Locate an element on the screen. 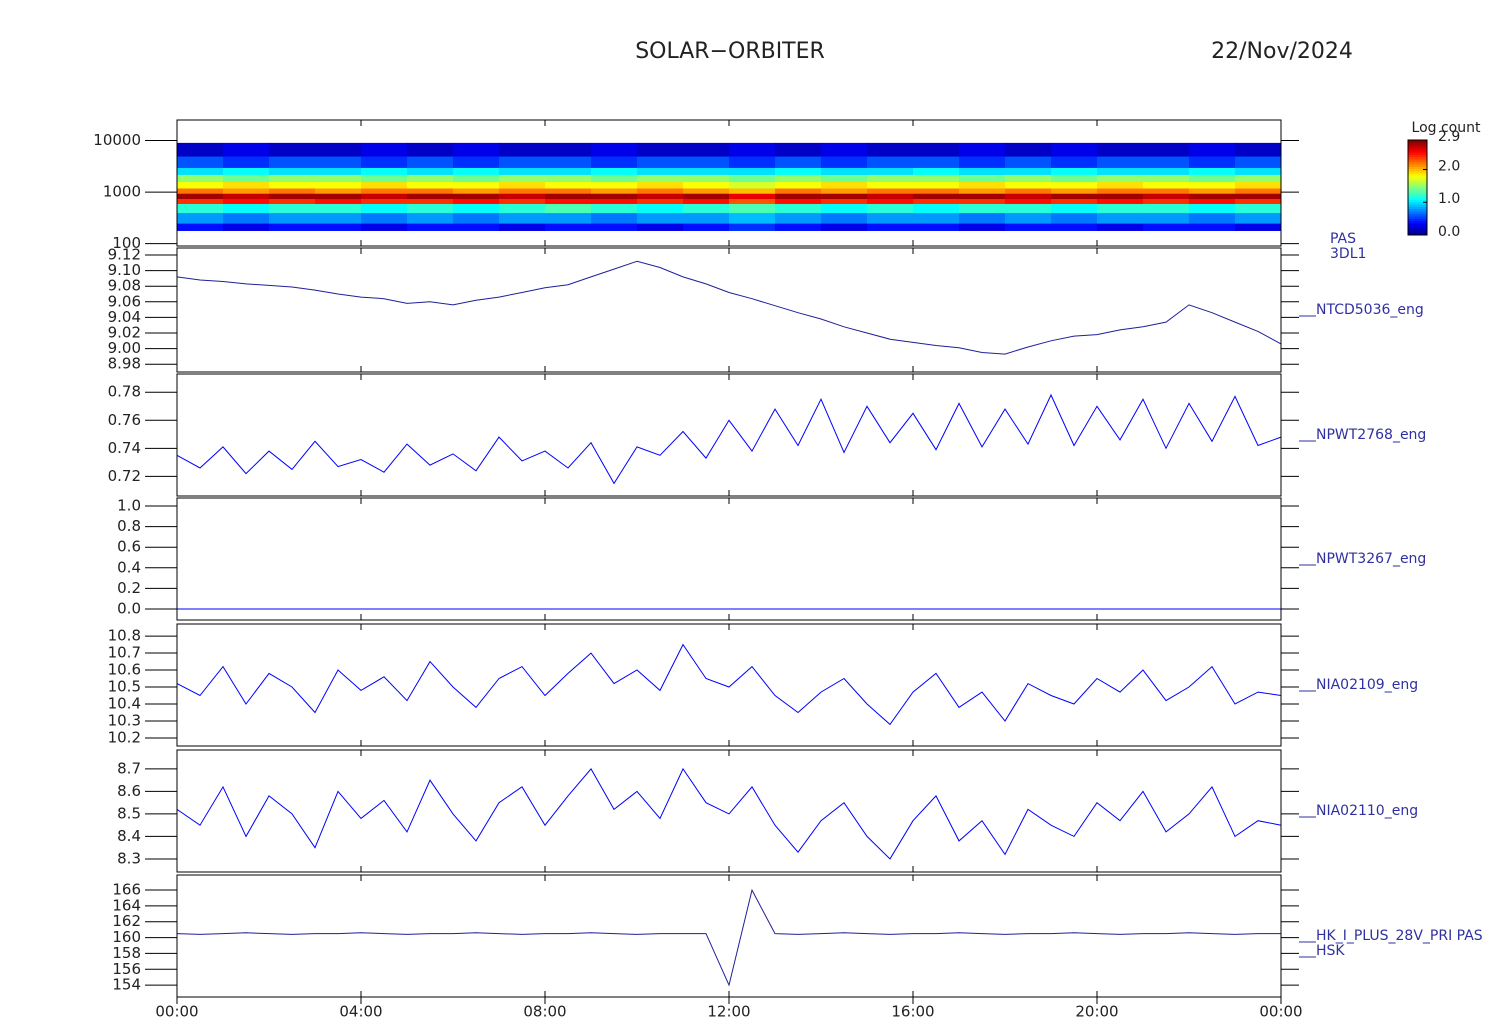 This screenshot has width=1512, height=1020. y-tick-label: 0.78 is located at coordinates (124, 392).